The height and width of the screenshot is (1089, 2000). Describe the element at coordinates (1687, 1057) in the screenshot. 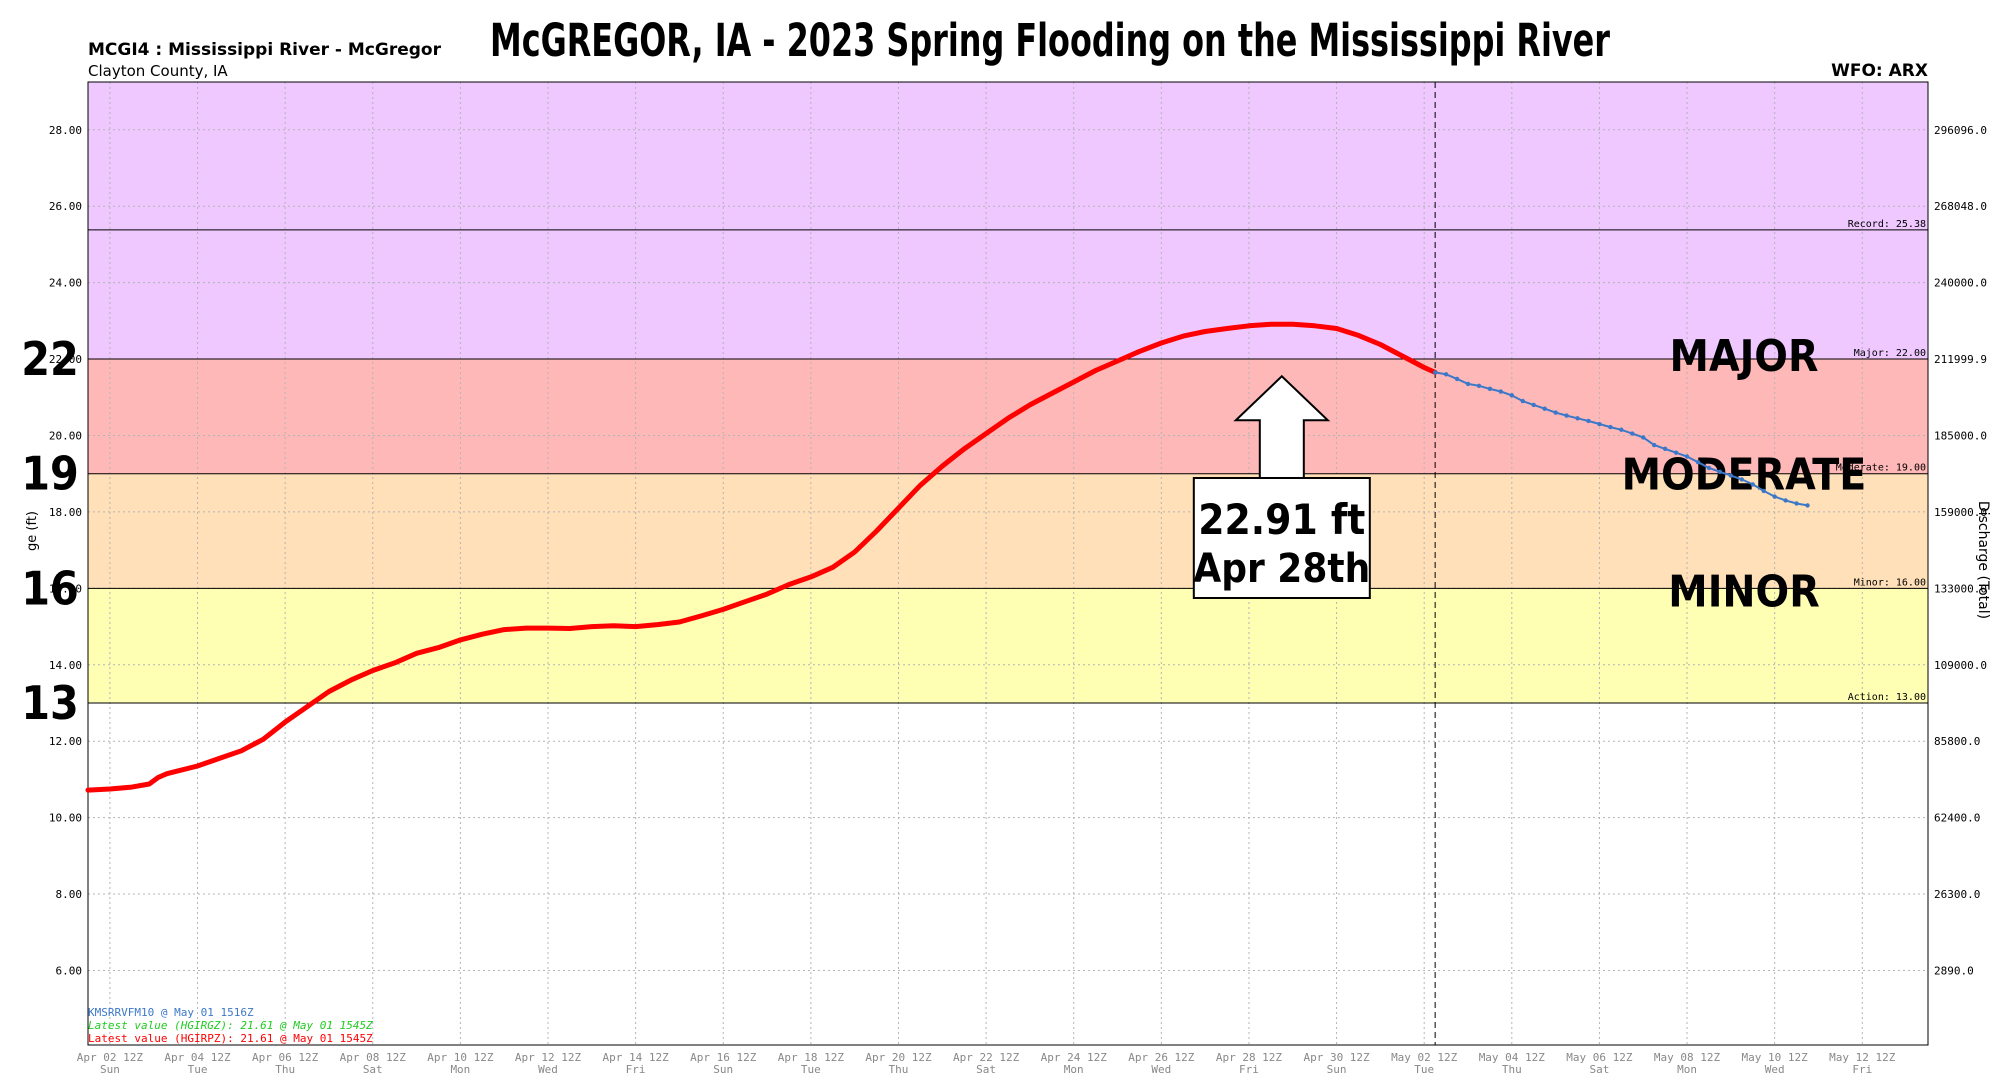

I see `x-tick-label: May 08 12Z` at that location.